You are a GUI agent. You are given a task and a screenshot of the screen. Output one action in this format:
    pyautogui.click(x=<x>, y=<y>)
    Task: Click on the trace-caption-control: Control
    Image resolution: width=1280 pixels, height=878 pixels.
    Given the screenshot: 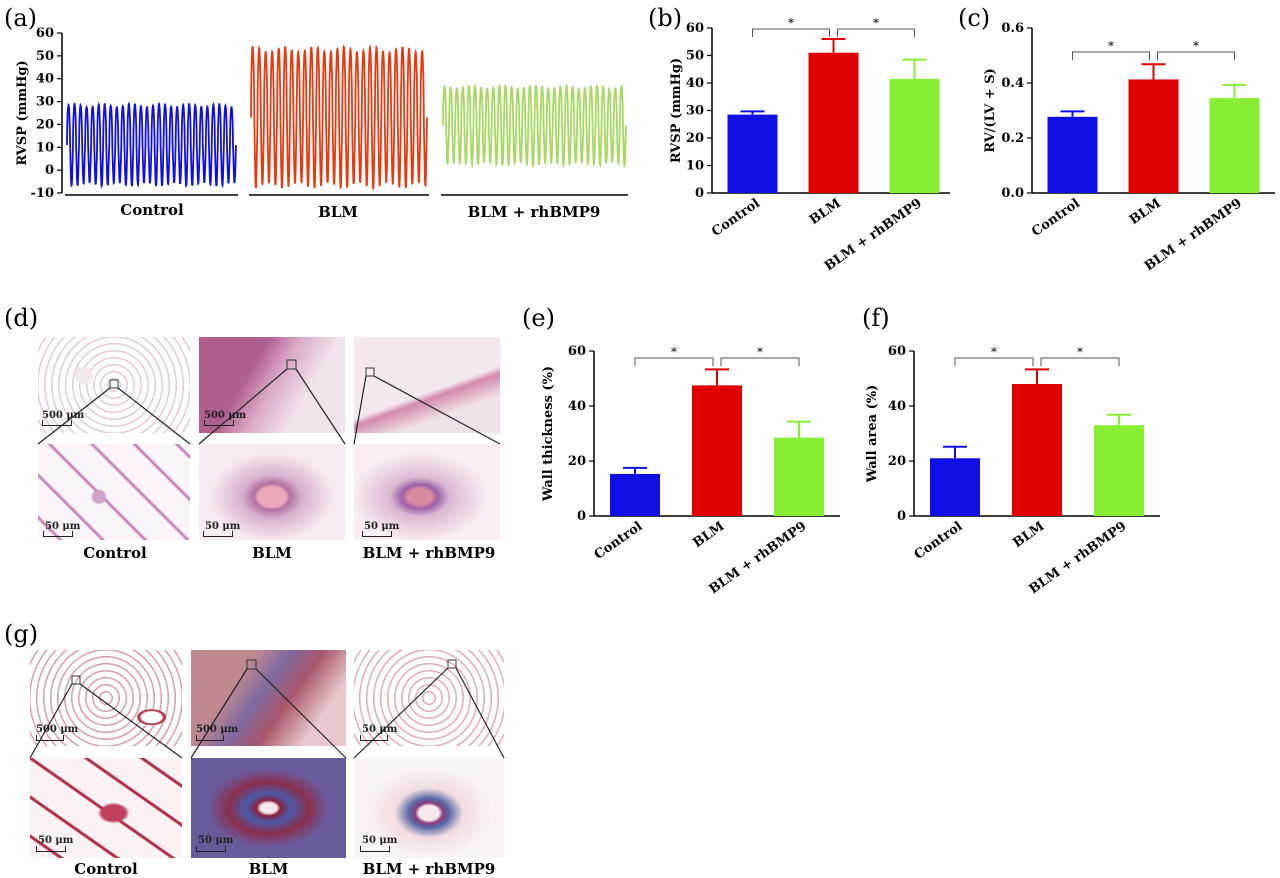 What is the action you would take?
    pyautogui.click(x=152, y=210)
    